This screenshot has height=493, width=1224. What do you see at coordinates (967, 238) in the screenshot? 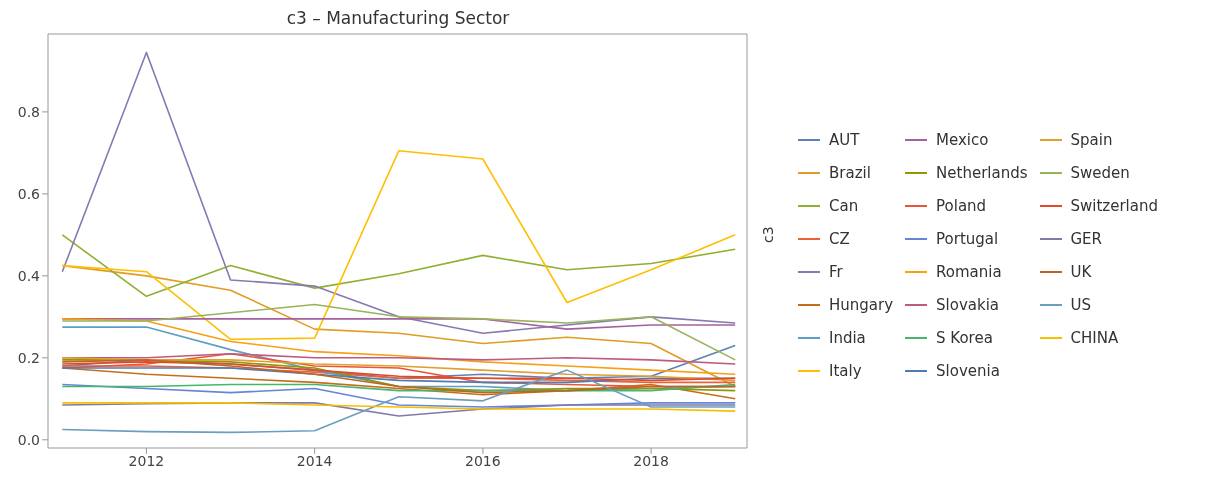
I see `legend-label: Portugal` at bounding box center [967, 238].